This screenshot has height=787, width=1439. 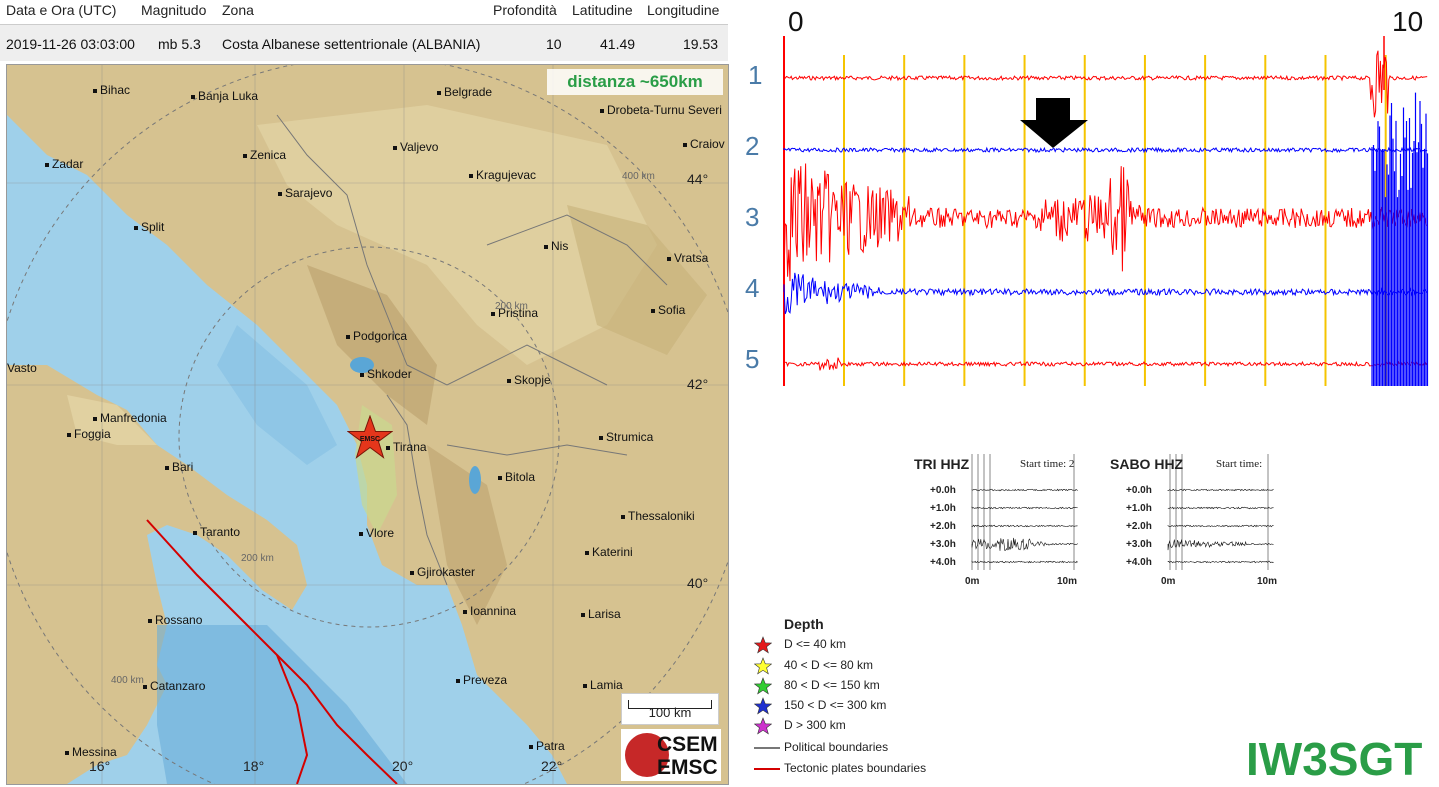 What do you see at coordinates (1024, 512) in the screenshot?
I see `helicorder-plot` at bounding box center [1024, 512].